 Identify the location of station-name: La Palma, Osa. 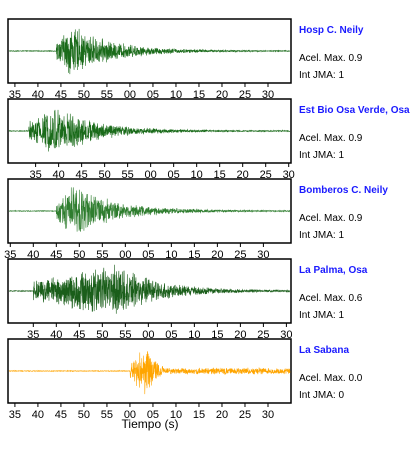
(333, 270).